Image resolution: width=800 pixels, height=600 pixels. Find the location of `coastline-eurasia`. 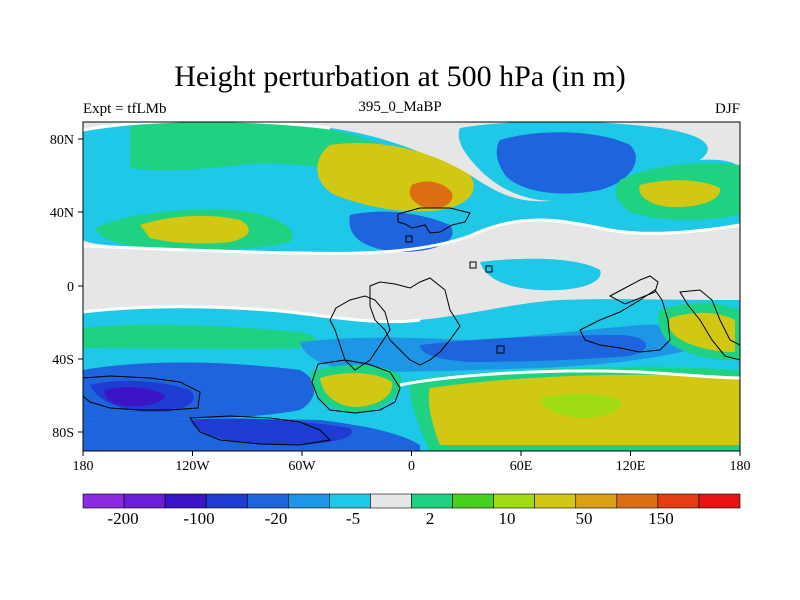

coastline-eurasia is located at coordinates (434, 220).